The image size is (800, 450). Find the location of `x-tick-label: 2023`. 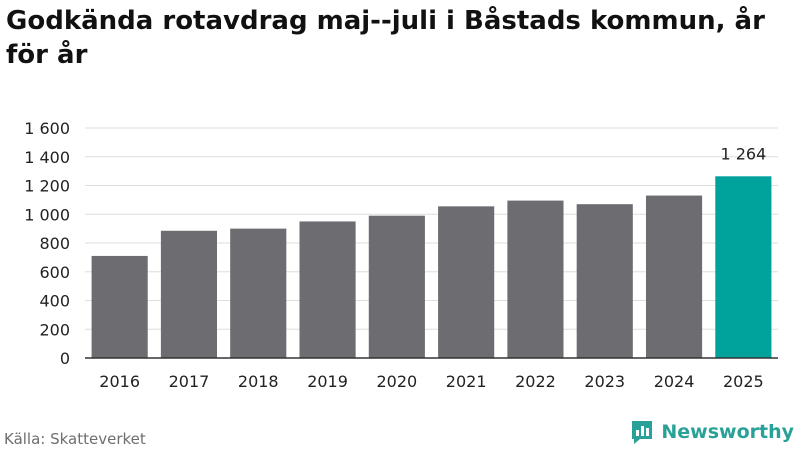

x-tick-label: 2023 is located at coordinates (604, 381).